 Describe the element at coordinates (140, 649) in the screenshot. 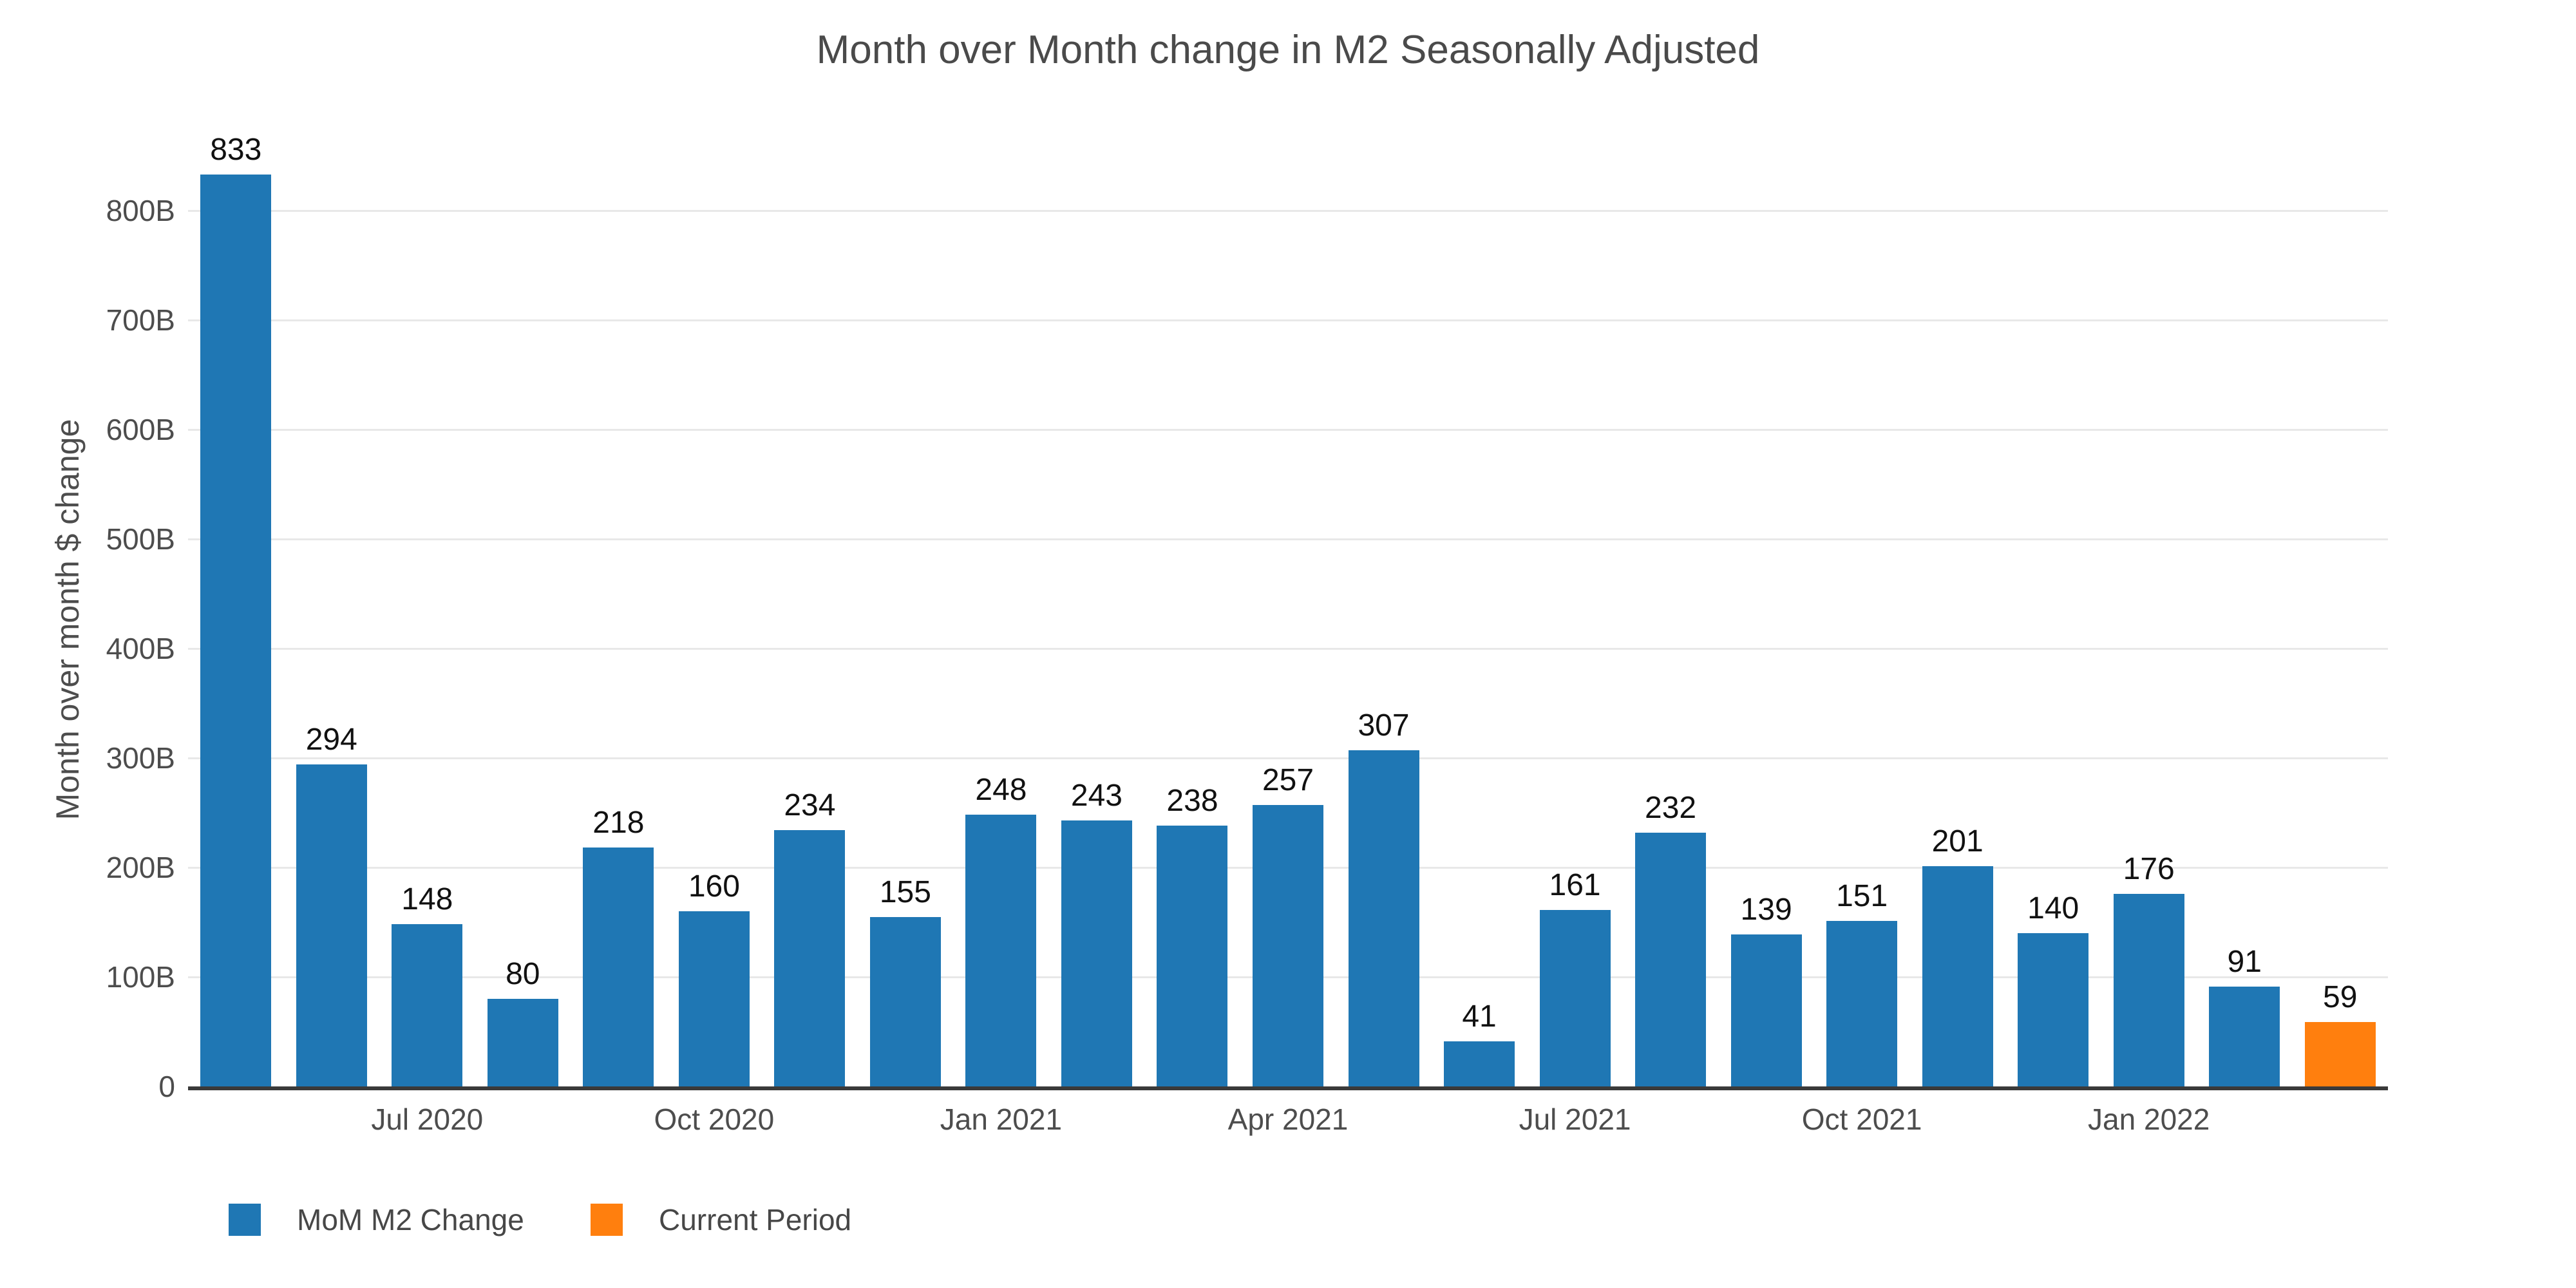

I see `y-tick-label: 400B` at that location.